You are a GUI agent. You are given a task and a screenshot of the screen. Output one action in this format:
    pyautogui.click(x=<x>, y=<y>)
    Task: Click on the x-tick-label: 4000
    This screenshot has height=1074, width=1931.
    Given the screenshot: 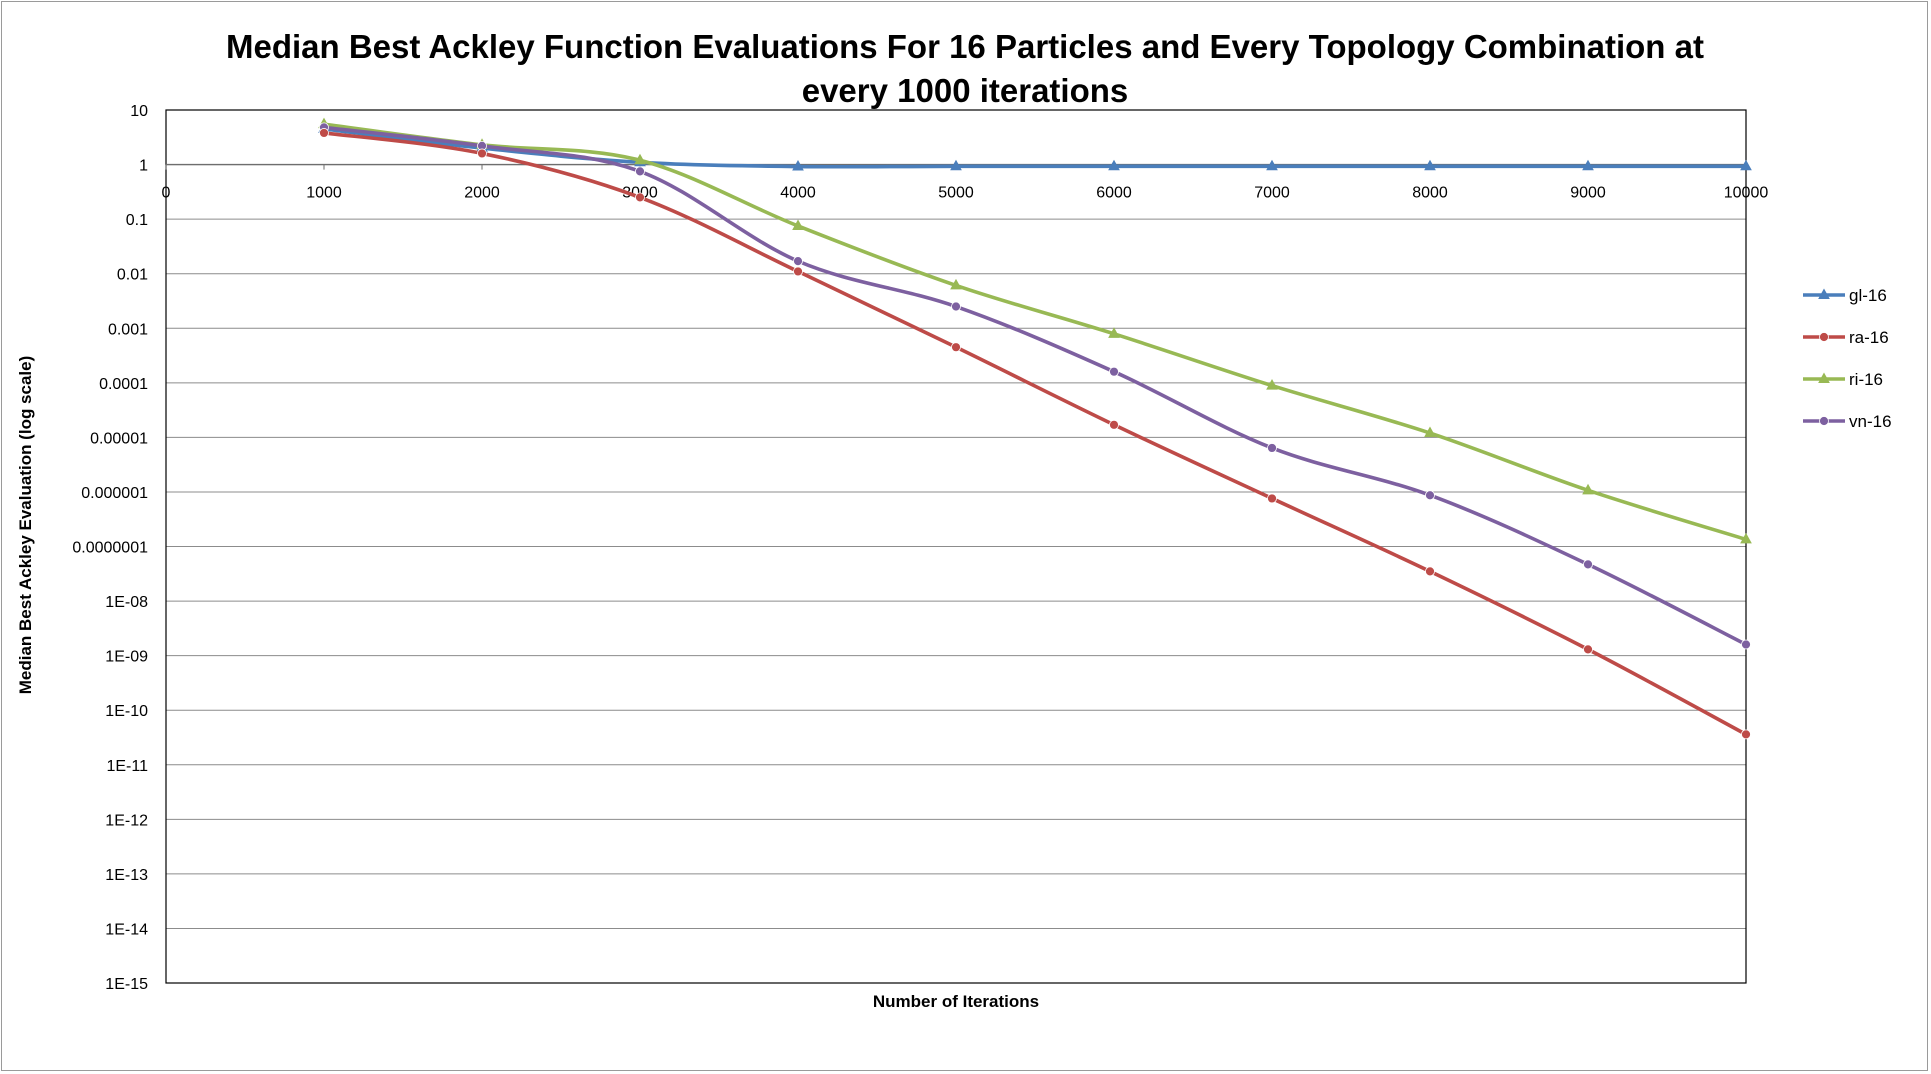 What is the action you would take?
    pyautogui.click(x=798, y=193)
    